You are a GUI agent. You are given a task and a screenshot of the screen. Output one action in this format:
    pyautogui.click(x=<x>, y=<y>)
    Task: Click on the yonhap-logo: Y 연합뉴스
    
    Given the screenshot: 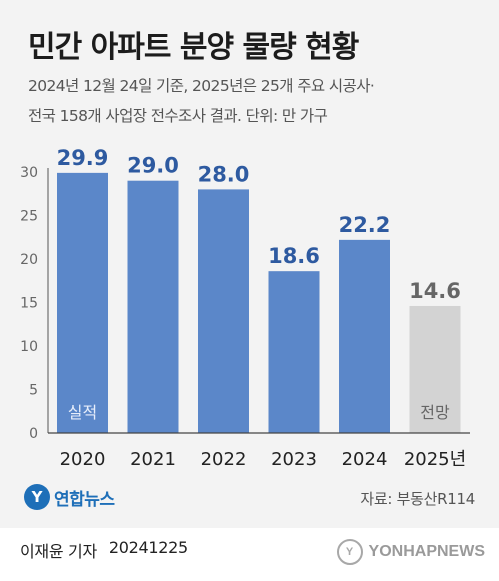 What is the action you would take?
    pyautogui.click(x=69, y=497)
    